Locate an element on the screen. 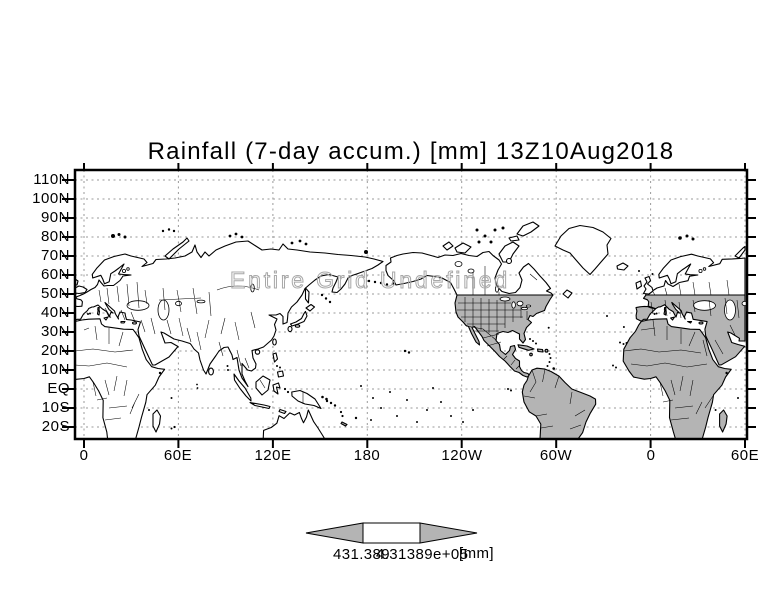 The height and width of the screenshot is (612, 784). xlabel-0a: 0 is located at coordinates (84, 455).